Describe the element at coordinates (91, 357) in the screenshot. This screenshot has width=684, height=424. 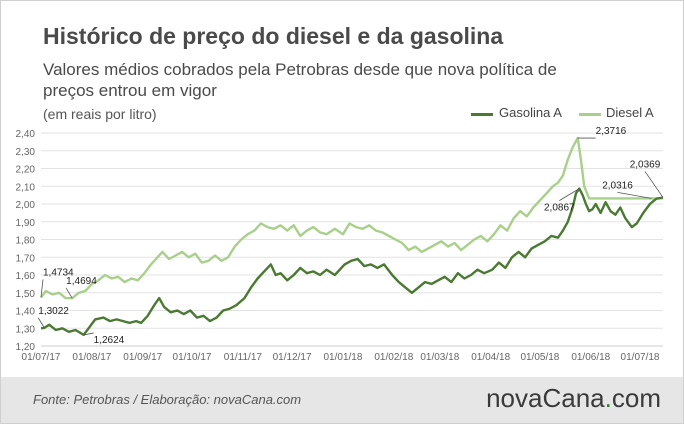
I see `x-tick-label: 01/08/17` at that location.